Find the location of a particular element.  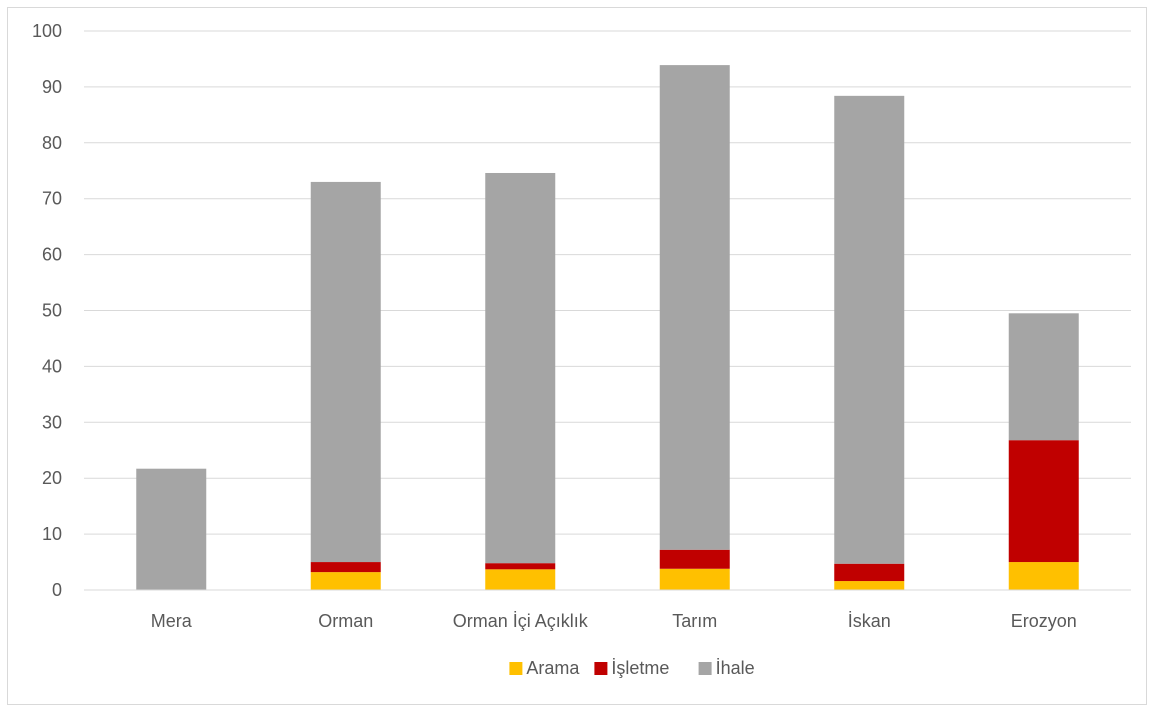

y-tick-label: 40 is located at coordinates (52, 366).